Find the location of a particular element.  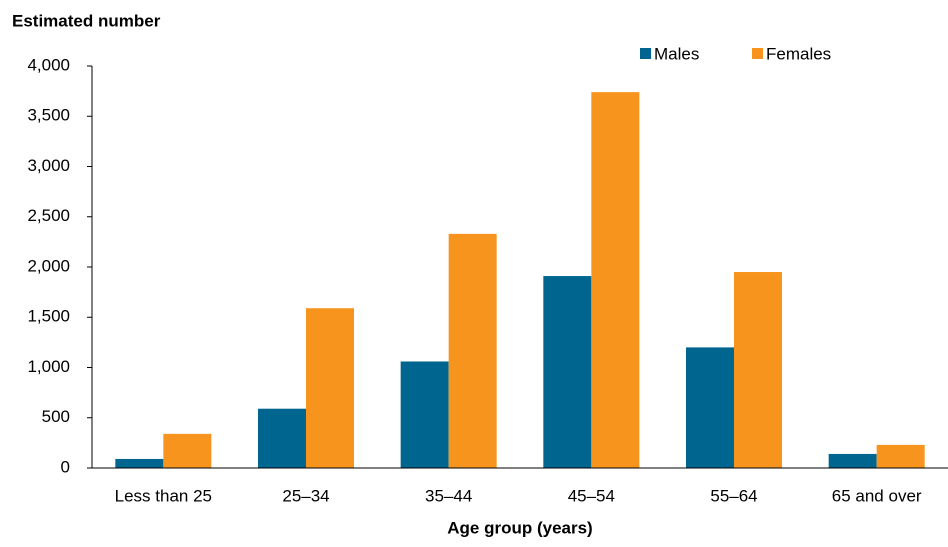

y-tick-label: 1,500 is located at coordinates (48, 316).